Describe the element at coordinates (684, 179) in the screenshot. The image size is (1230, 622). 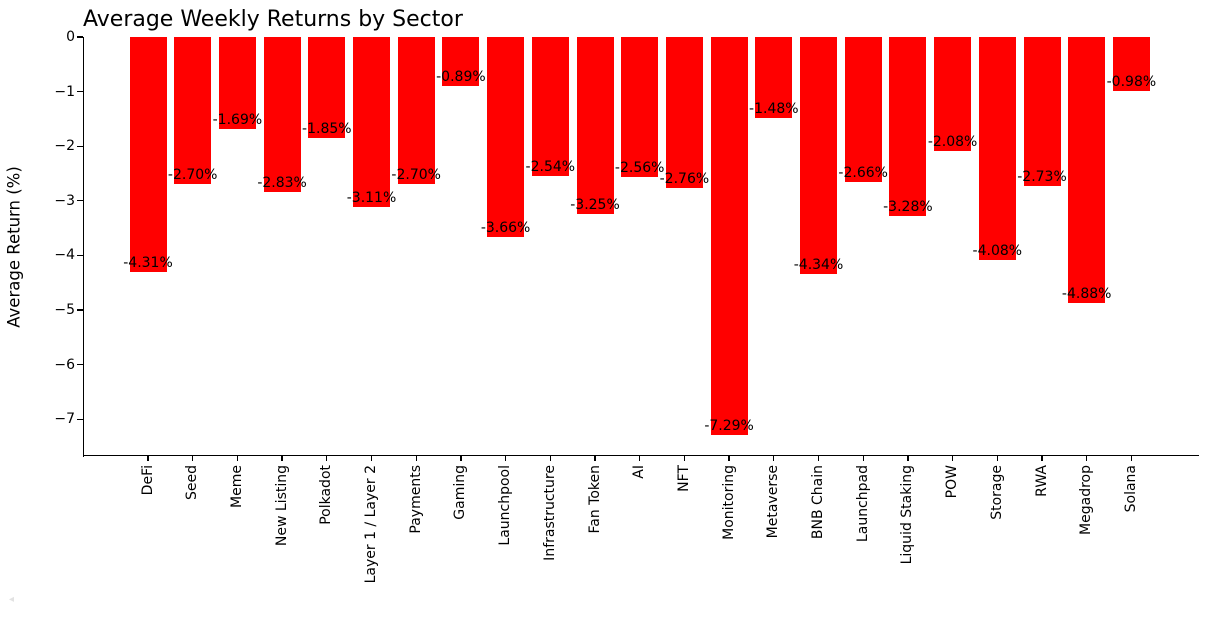
I see `bar-value-label: -2.76%` at that location.